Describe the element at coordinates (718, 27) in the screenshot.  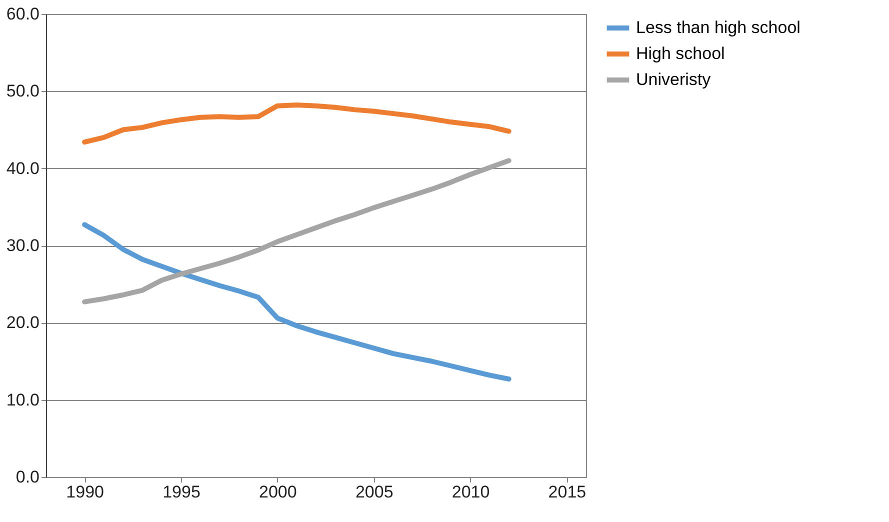
I see `legend-label: Less than high school` at that location.